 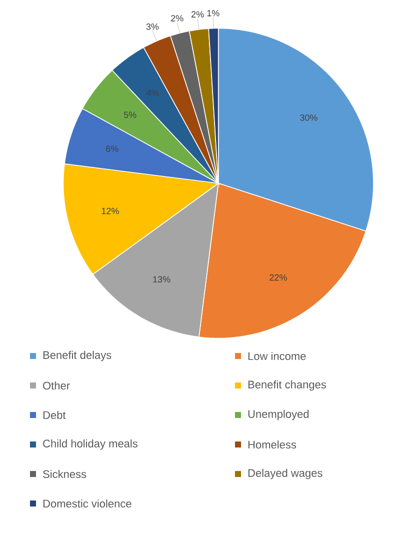 What do you see at coordinates (56, 385) in the screenshot?
I see `legend-label: Other` at bounding box center [56, 385].